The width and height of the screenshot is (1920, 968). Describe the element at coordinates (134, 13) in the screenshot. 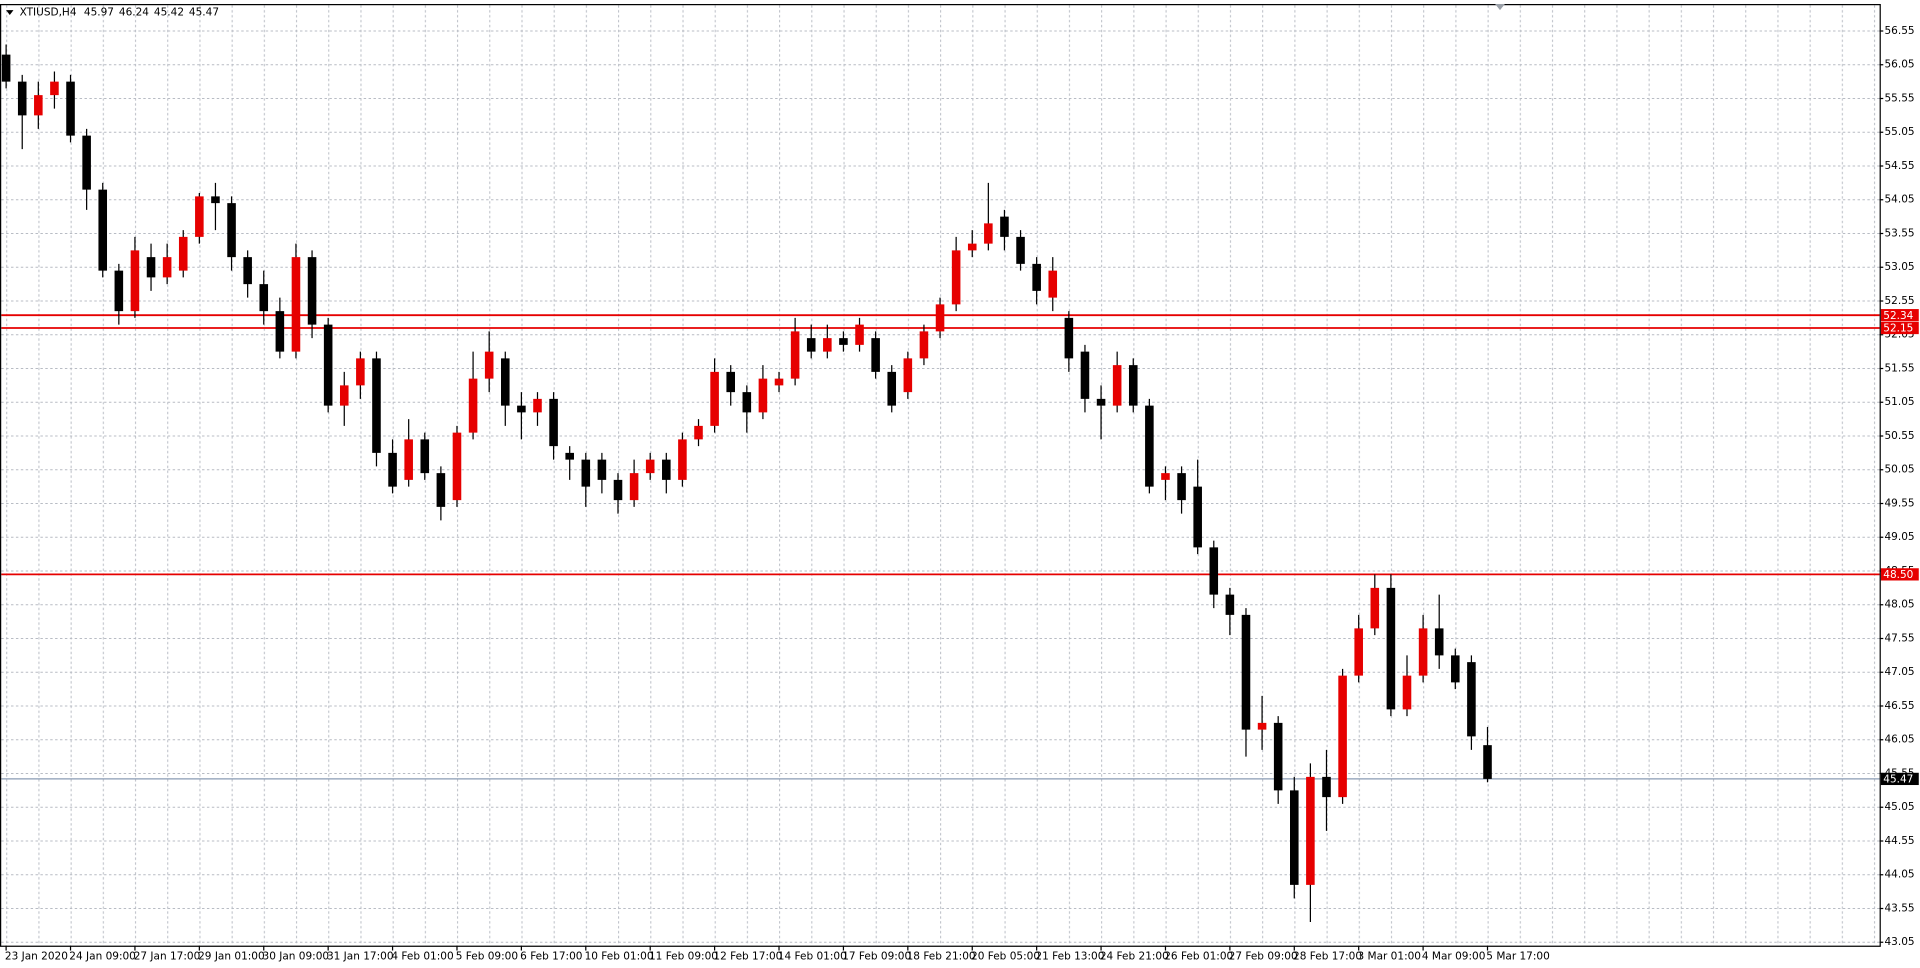

I see `quote-value: 46.24` at that location.